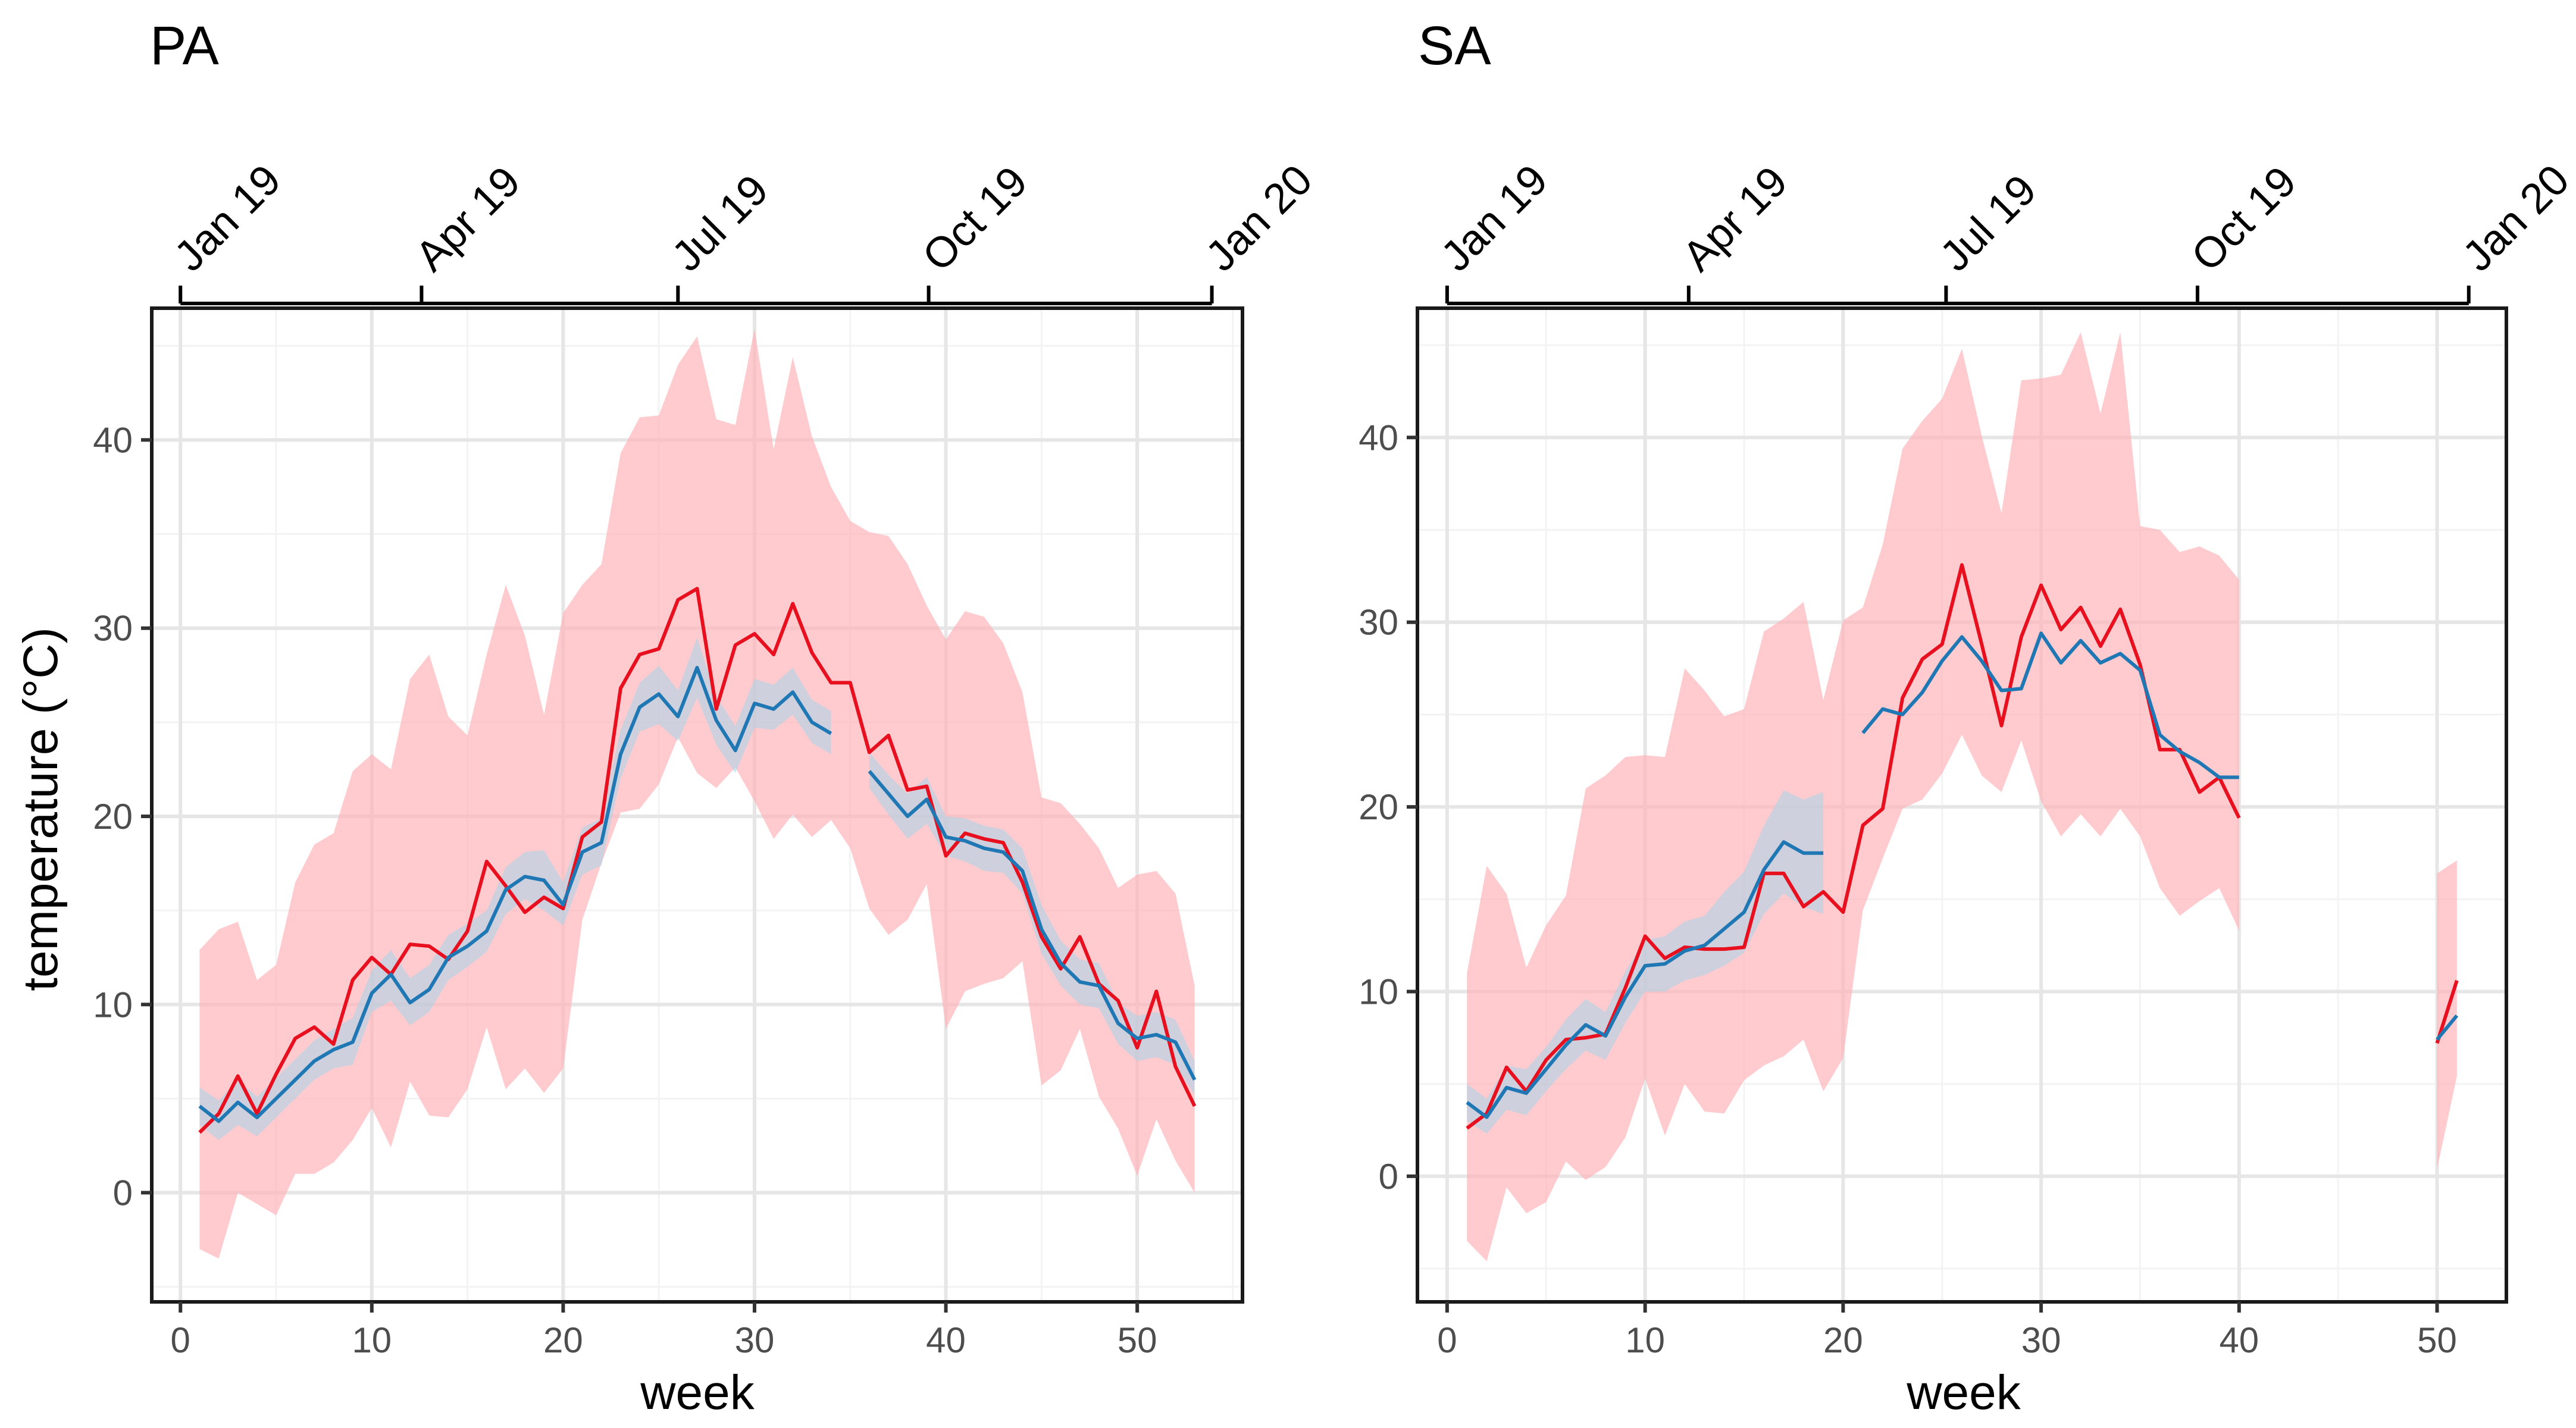 Image resolution: width=2576 pixels, height=1428 pixels. What do you see at coordinates (1947, 1331) in the screenshot?
I see `x-axis-sa: 0 10 20 30 40 50` at bounding box center [1947, 1331].